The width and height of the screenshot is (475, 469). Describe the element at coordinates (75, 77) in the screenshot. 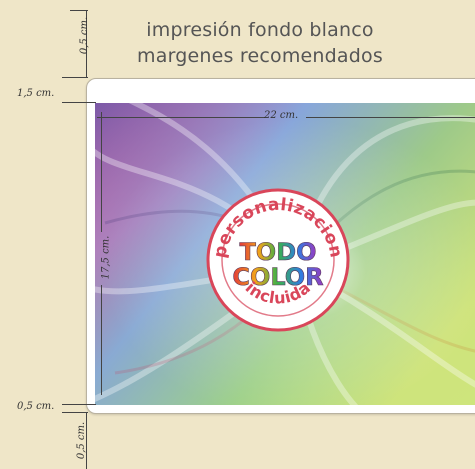

I see `top-margin-line-bottom` at that location.